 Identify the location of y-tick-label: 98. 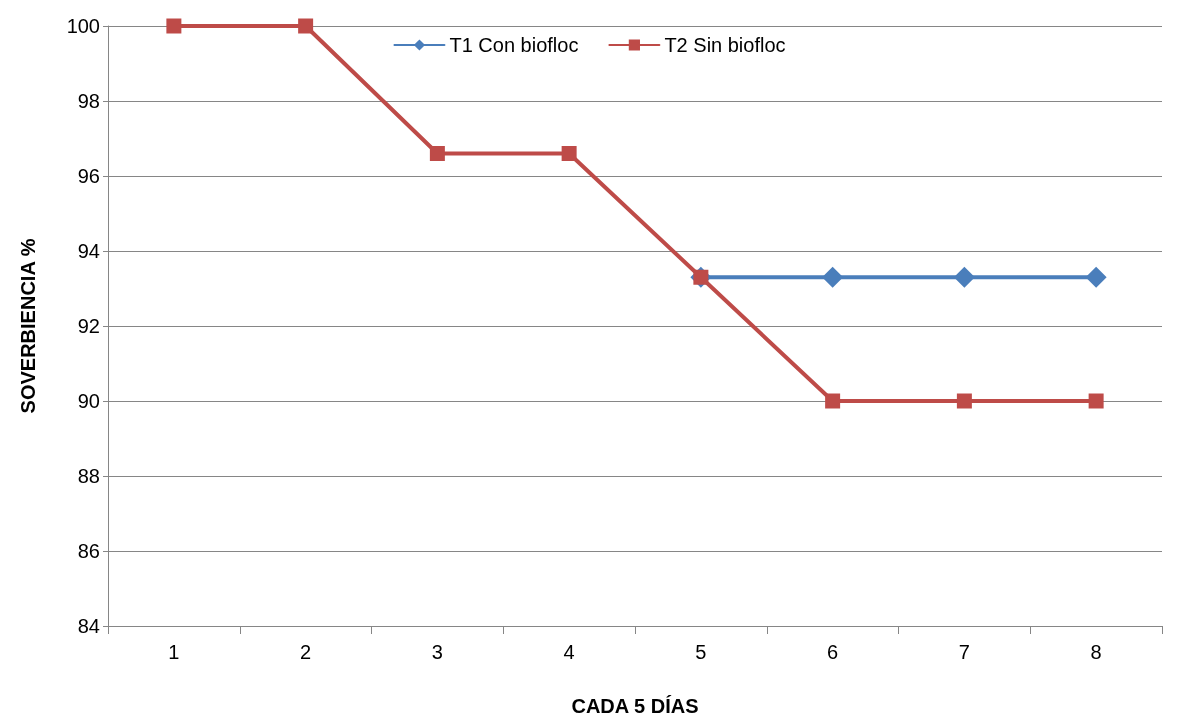
(88, 101).